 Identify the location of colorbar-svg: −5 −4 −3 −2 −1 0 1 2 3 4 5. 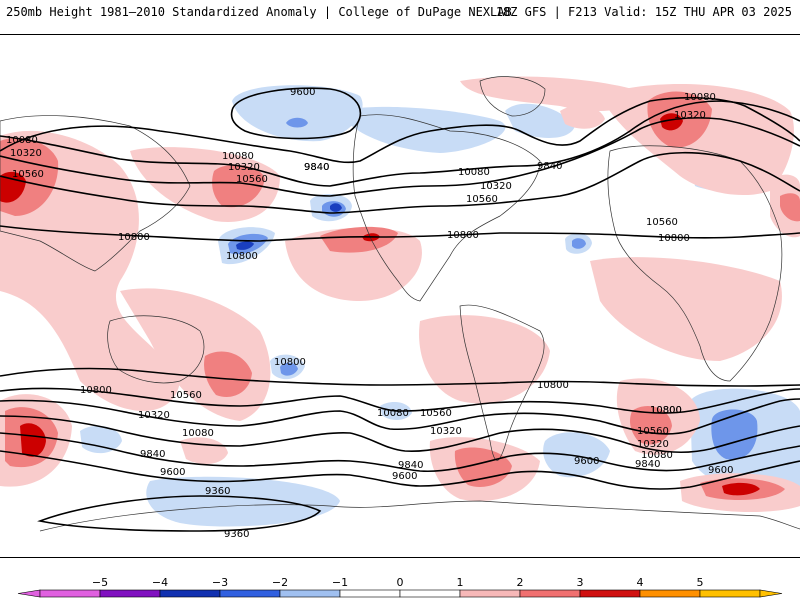
(400, 587).